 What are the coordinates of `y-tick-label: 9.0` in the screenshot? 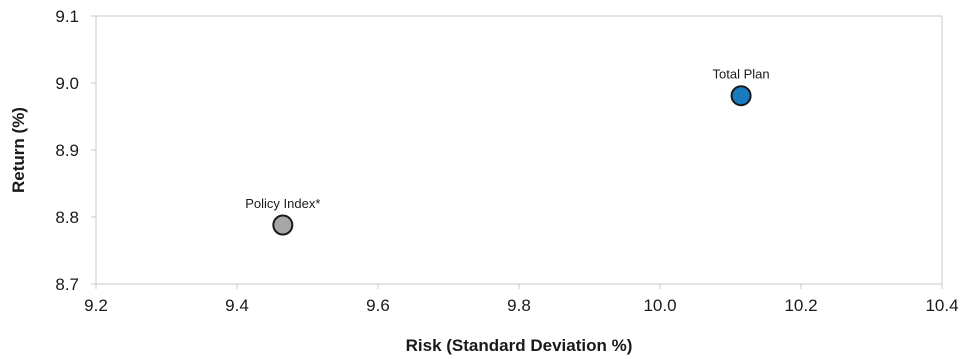 It's located at (67, 83).